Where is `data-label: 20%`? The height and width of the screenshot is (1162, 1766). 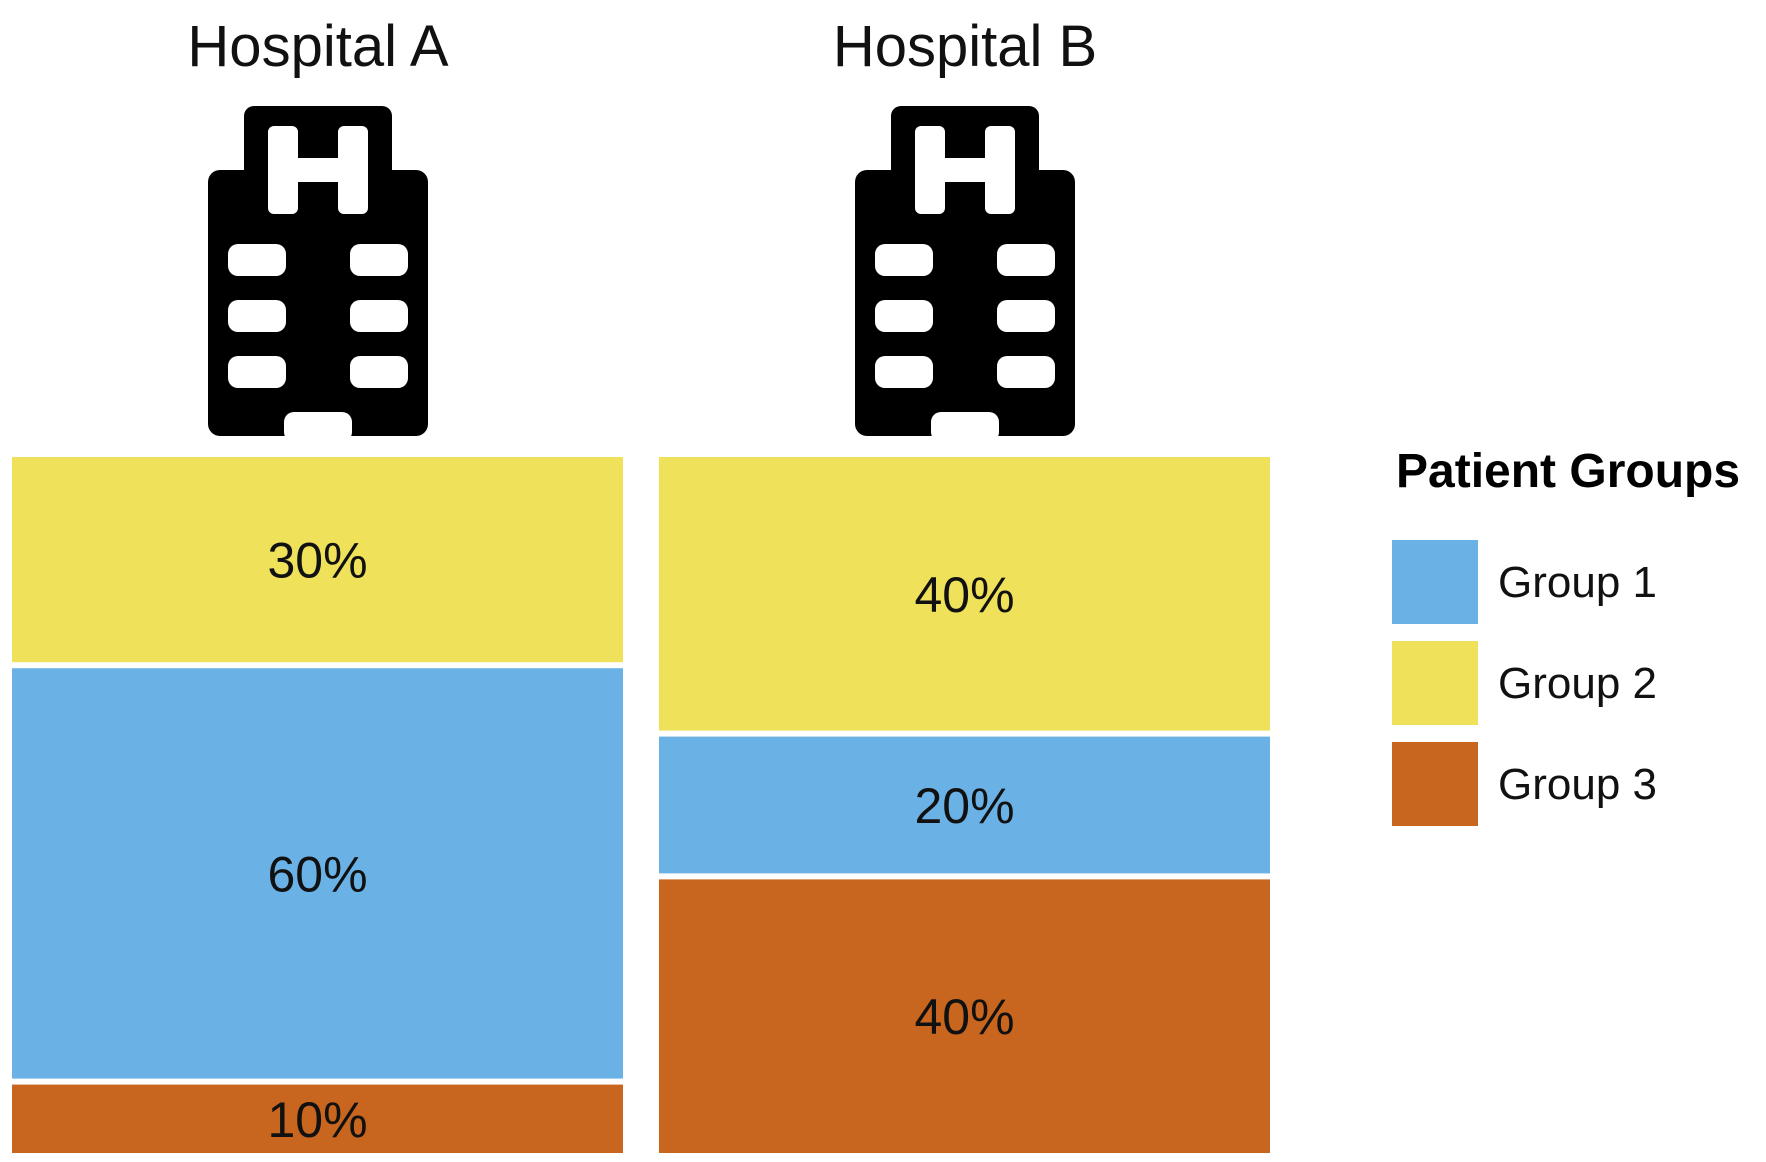
data-label: 20% is located at coordinates (964, 806).